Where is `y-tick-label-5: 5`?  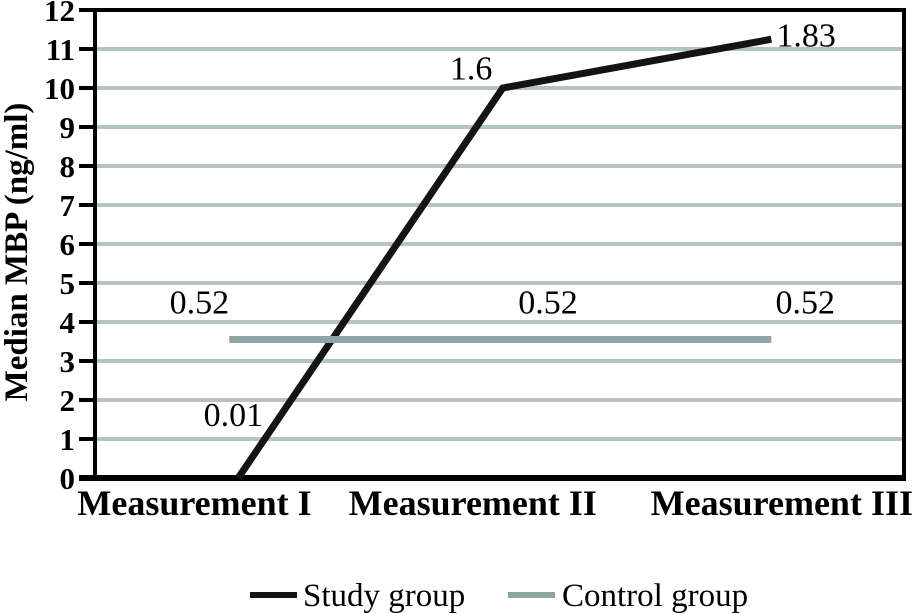 y-tick-label-5: 5 is located at coordinates (68, 283).